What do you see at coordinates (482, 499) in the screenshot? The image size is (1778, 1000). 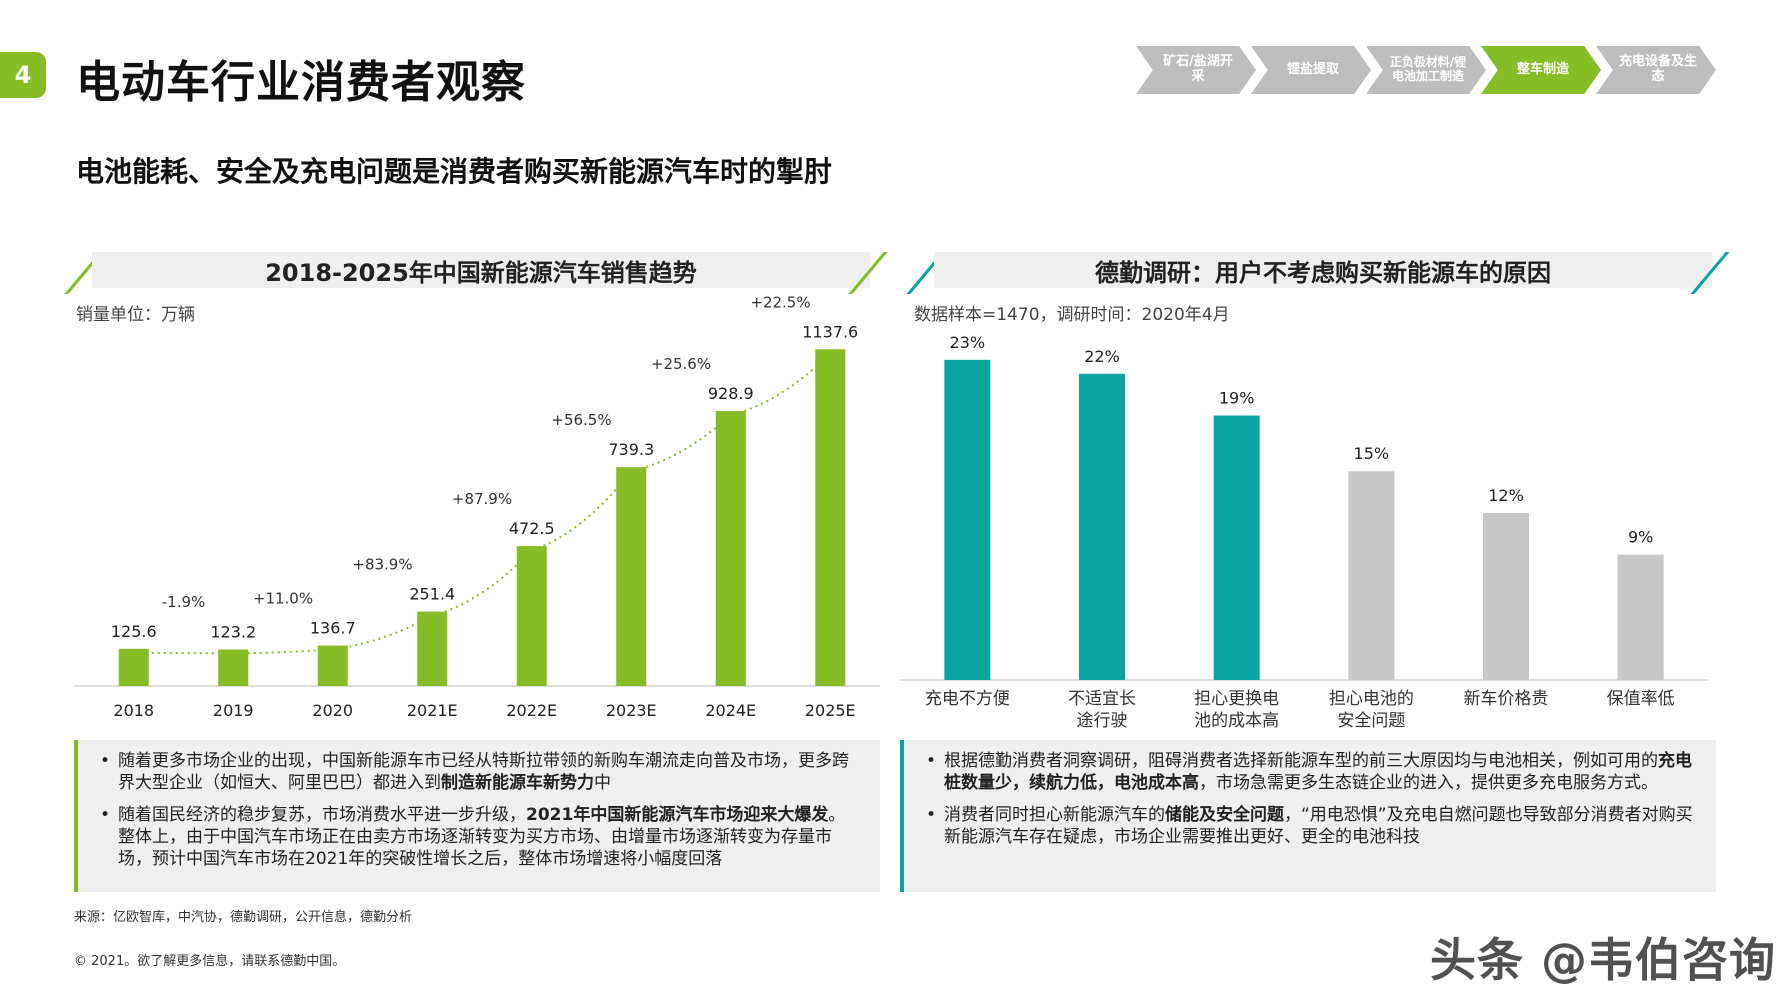 I see `sales-growth-label: +87.9%` at bounding box center [482, 499].